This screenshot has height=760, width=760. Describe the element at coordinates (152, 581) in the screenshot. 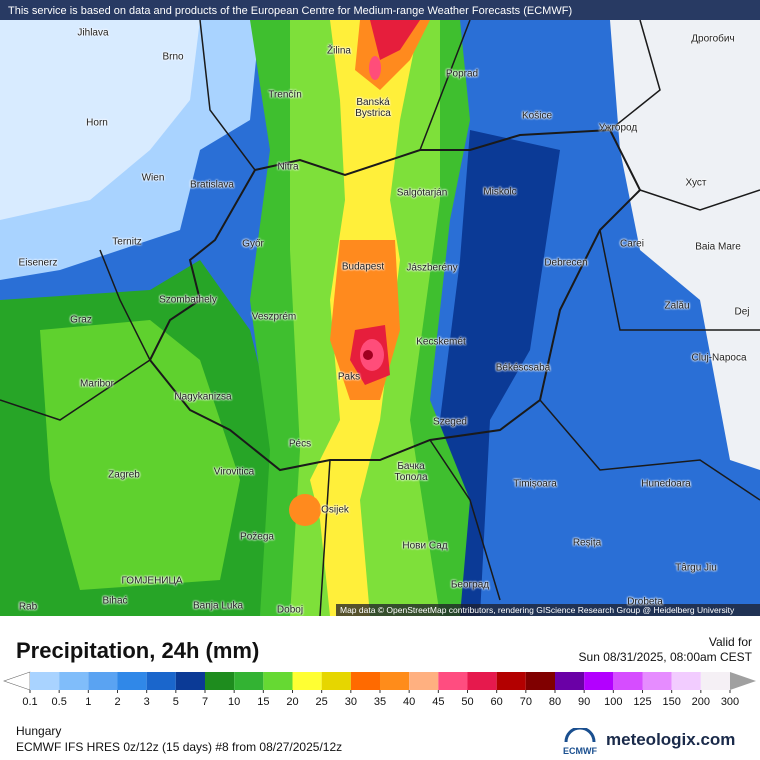

I see `city-label: ГОМЈЕНИЦА` at that location.